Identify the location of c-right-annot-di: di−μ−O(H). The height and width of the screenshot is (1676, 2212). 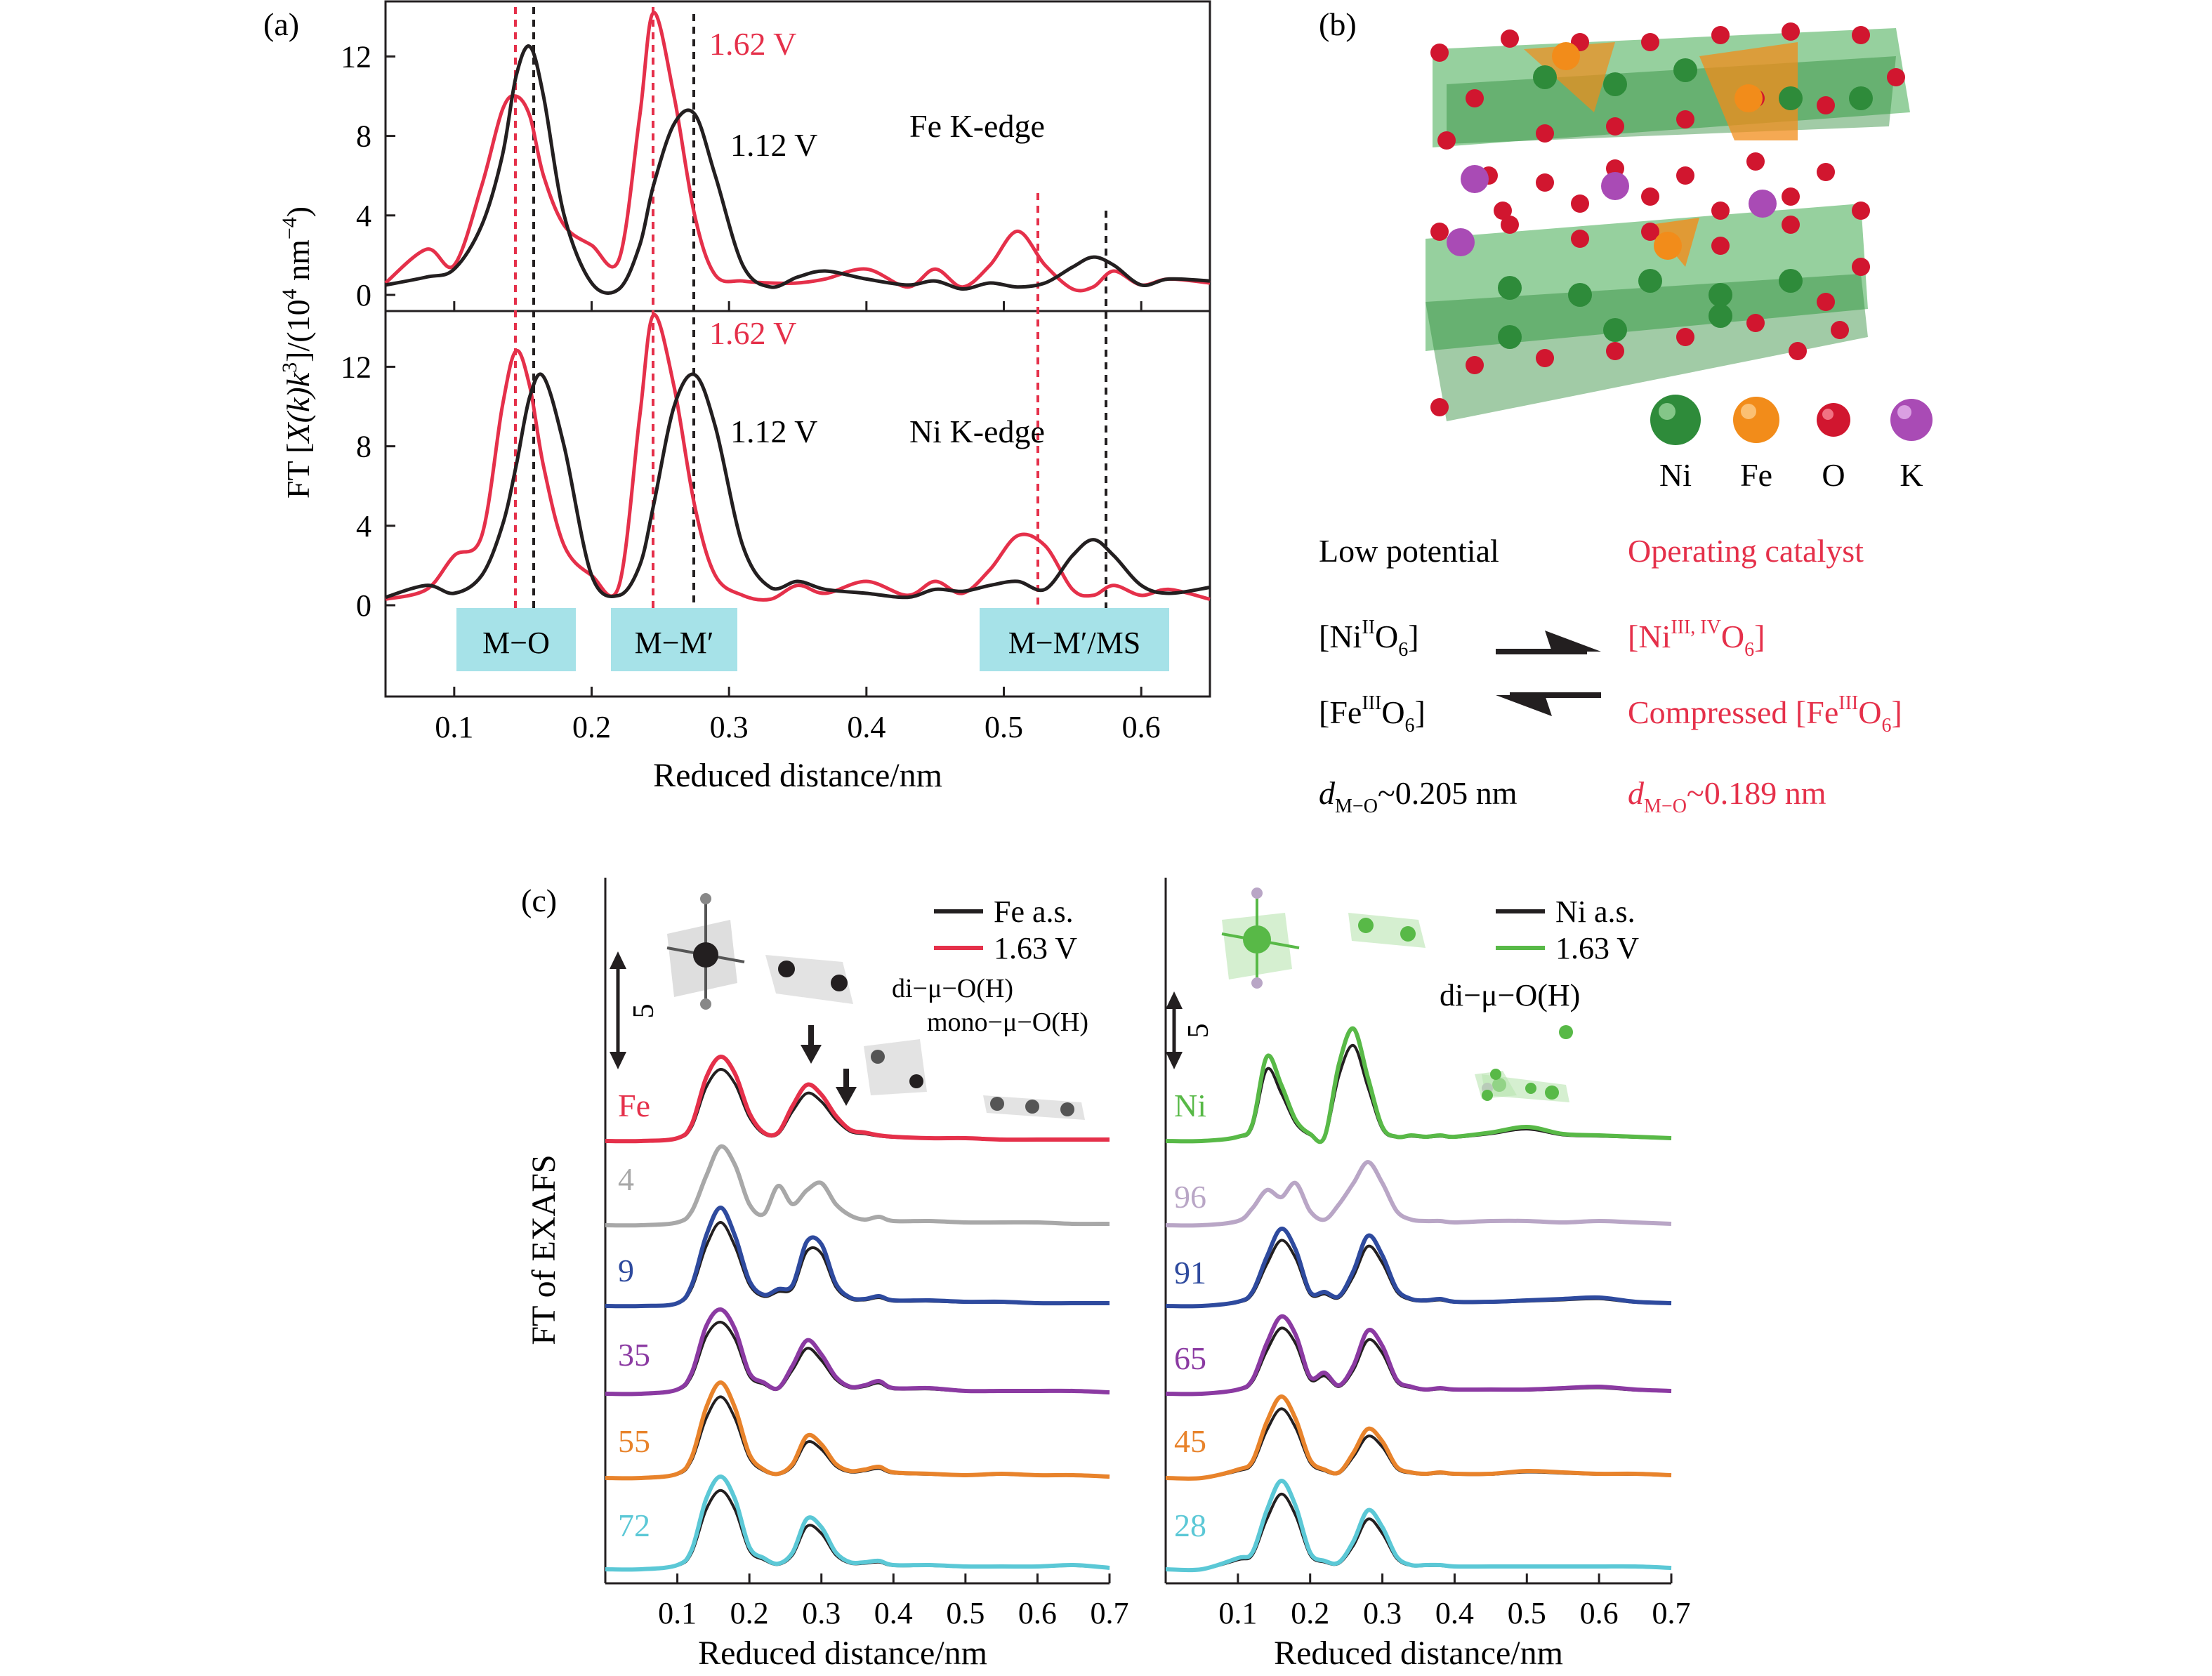
(1510, 995).